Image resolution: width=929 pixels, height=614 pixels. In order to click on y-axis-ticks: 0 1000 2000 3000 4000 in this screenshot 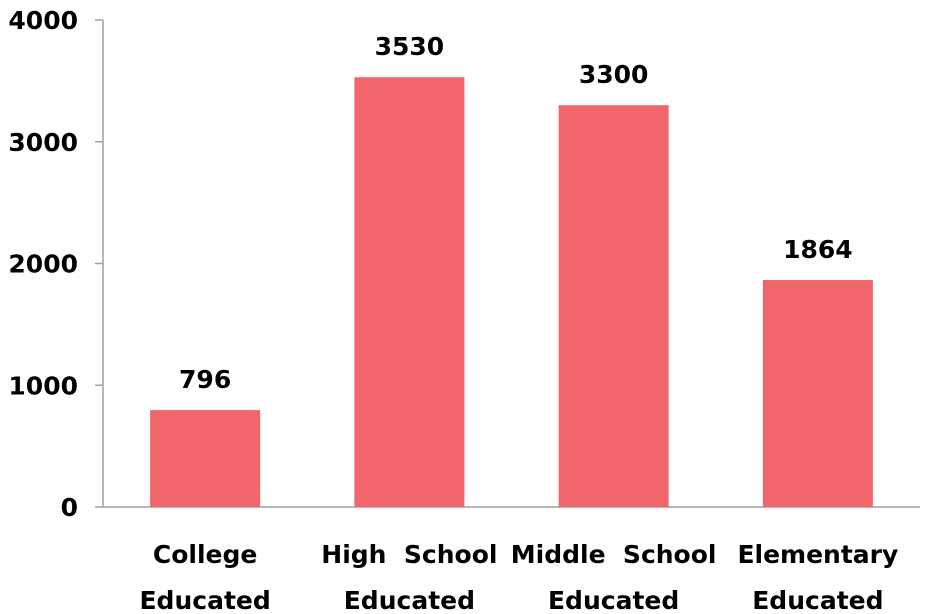, I will do `click(55, 264)`.